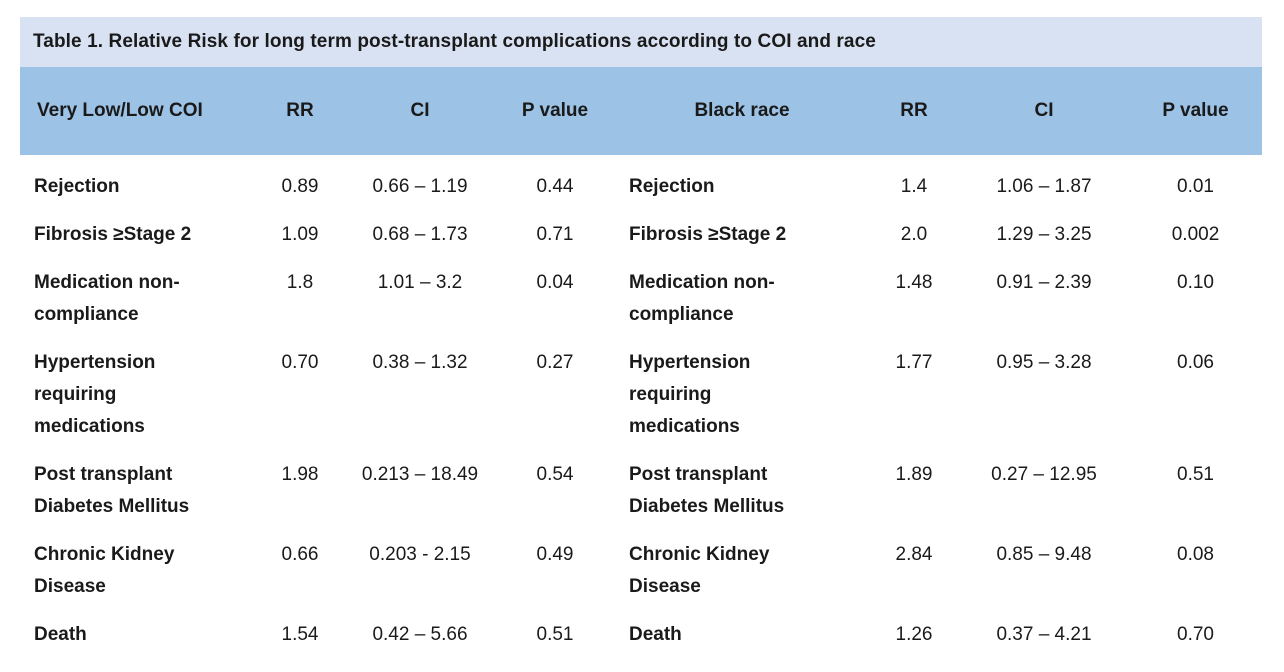 Image resolution: width=1284 pixels, height=672 pixels. Describe the element at coordinates (555, 111) in the screenshot. I see `header-left-pvalue: P value` at that location.